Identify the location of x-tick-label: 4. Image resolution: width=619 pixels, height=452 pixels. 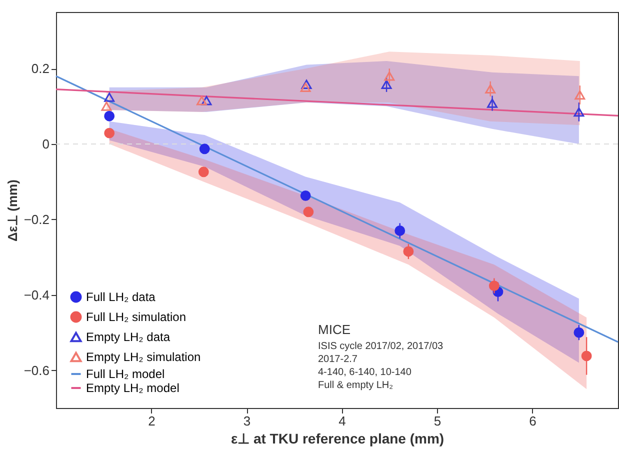
(342, 421).